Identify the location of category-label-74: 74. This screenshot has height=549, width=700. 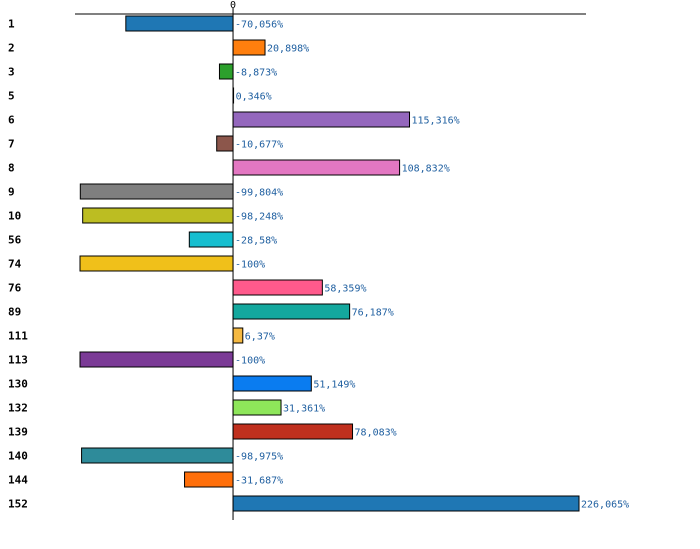
(15, 264).